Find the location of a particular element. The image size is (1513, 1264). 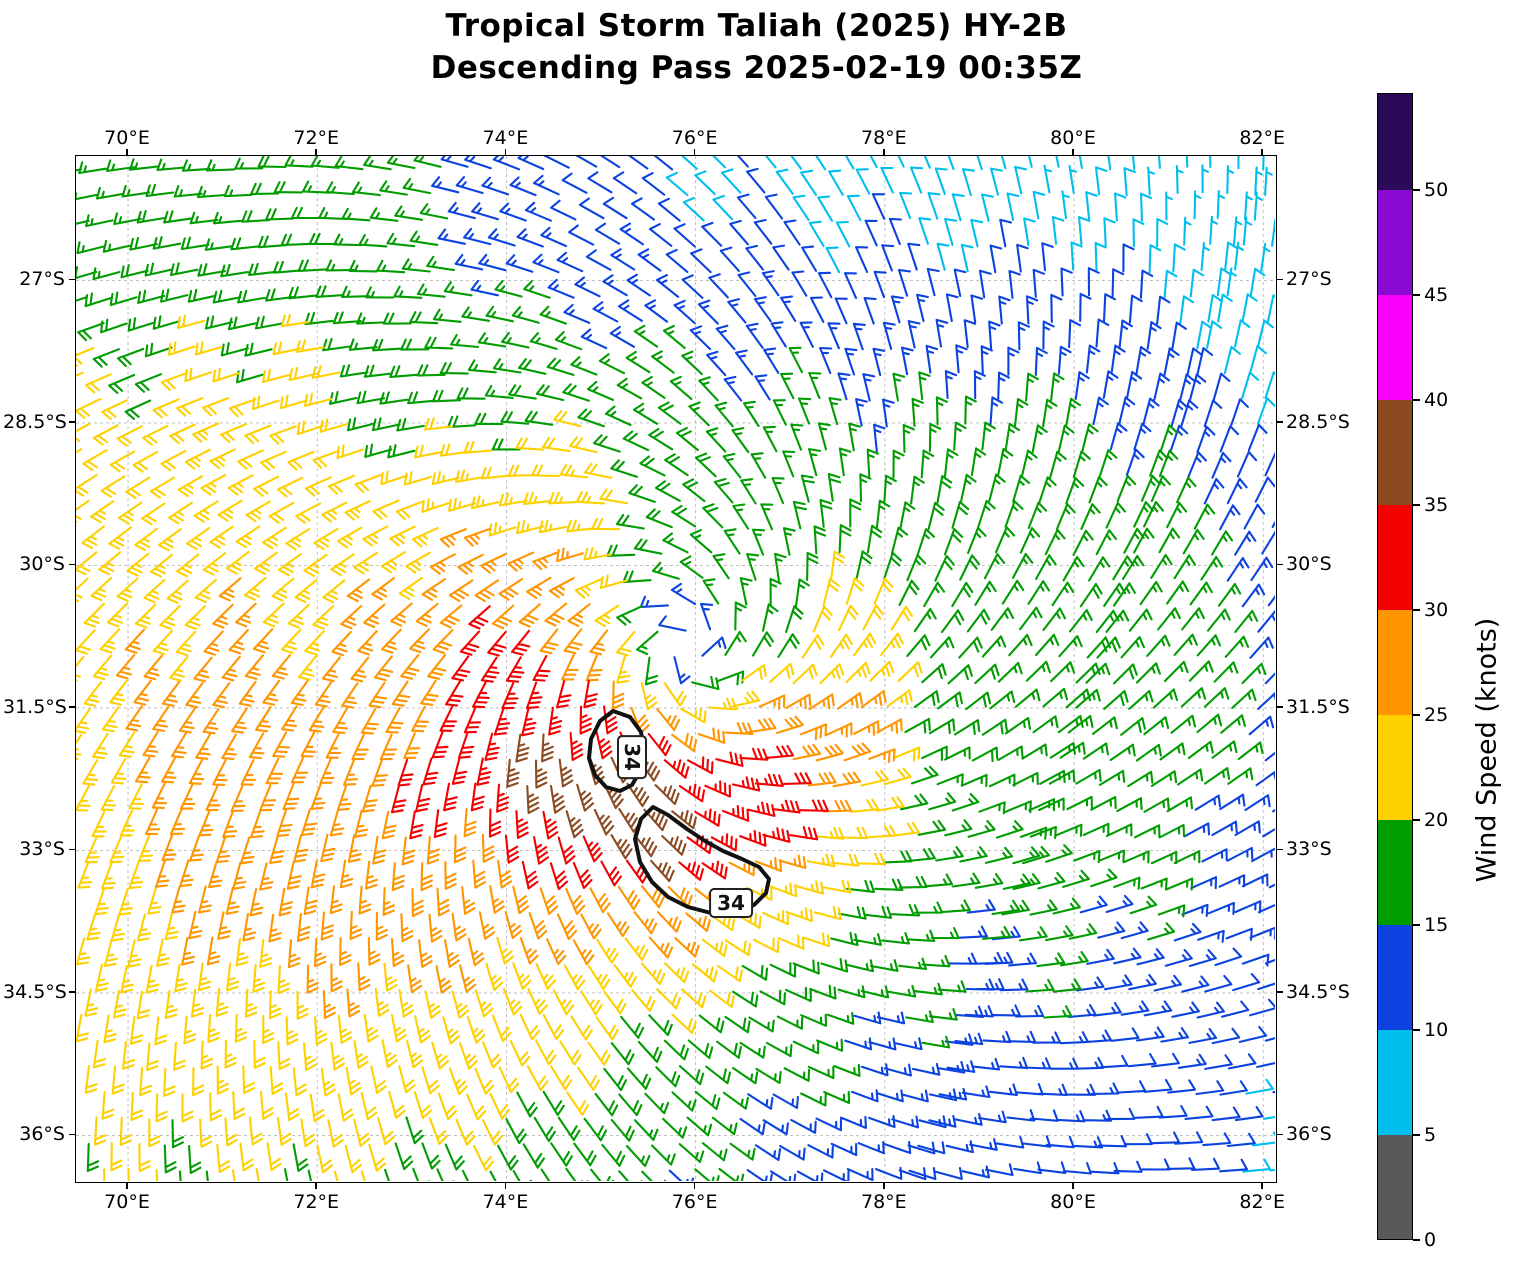

colorbar-segment-35-40kt is located at coordinates (1395, 452).